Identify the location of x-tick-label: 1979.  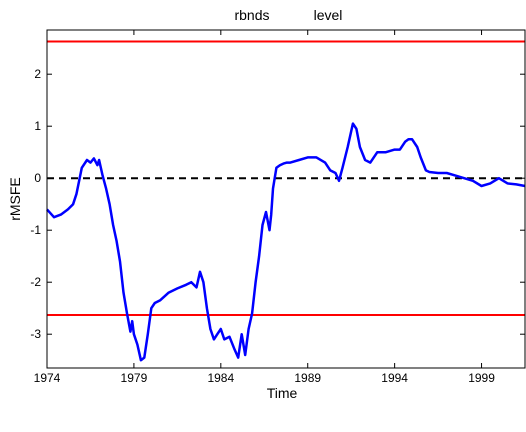
(134, 378).